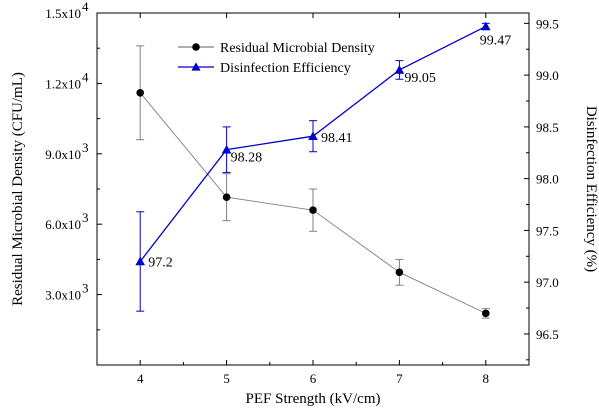  I want to click on y-left-tick-label: 9.0x10, so click(63, 154).